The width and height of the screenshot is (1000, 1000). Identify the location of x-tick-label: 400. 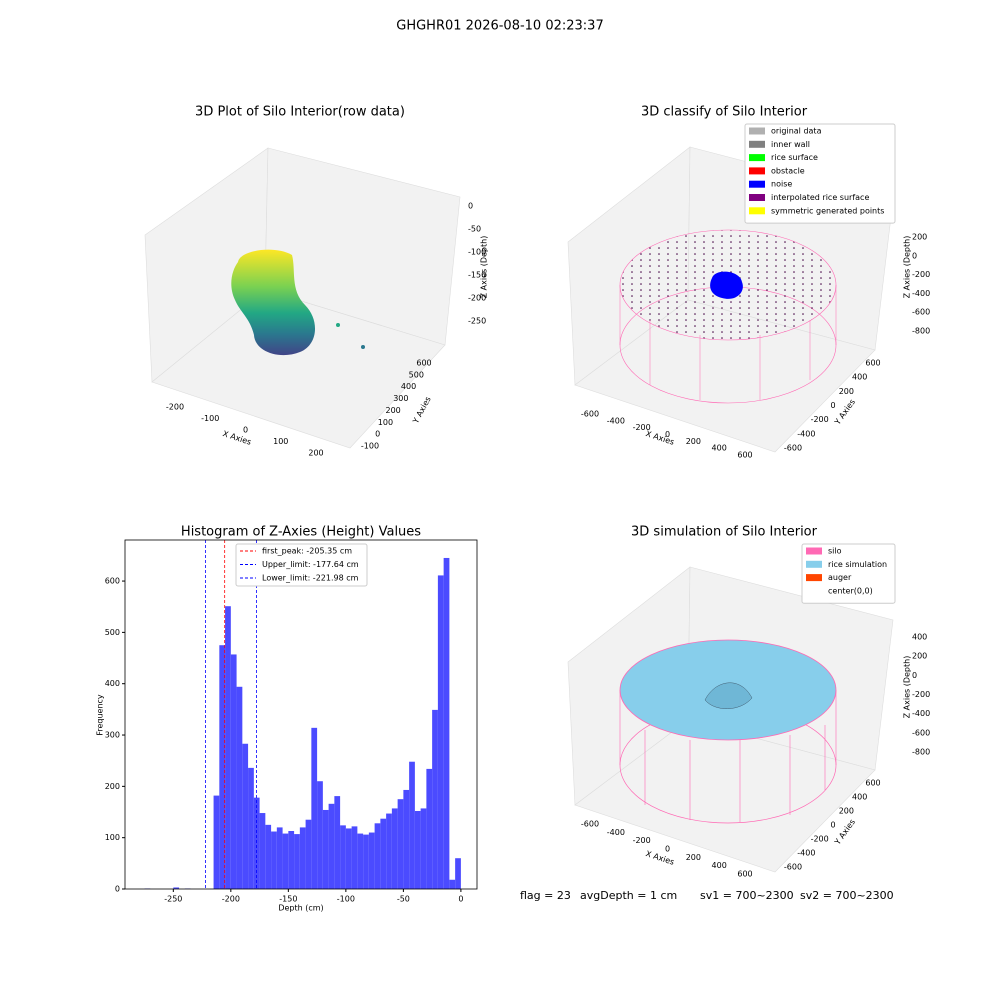
(719, 865).